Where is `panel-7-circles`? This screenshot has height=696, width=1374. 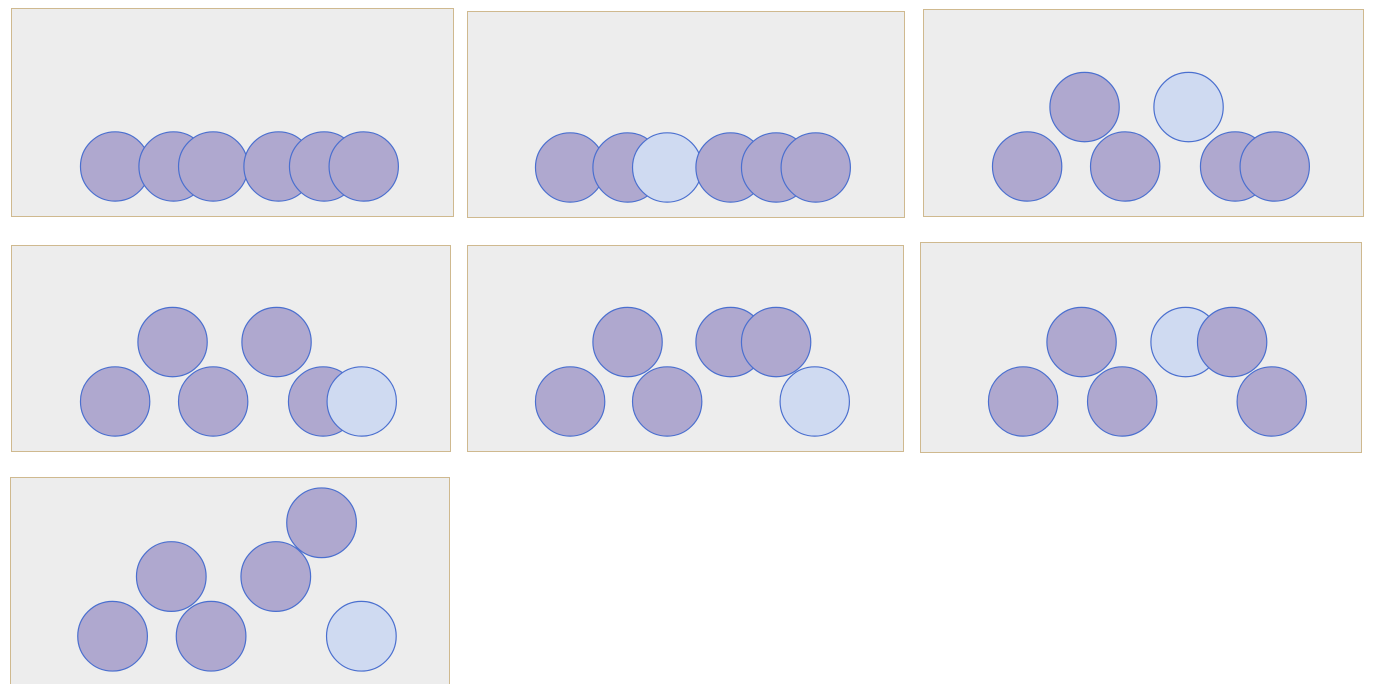
panel-7-circles is located at coordinates (237, 579).